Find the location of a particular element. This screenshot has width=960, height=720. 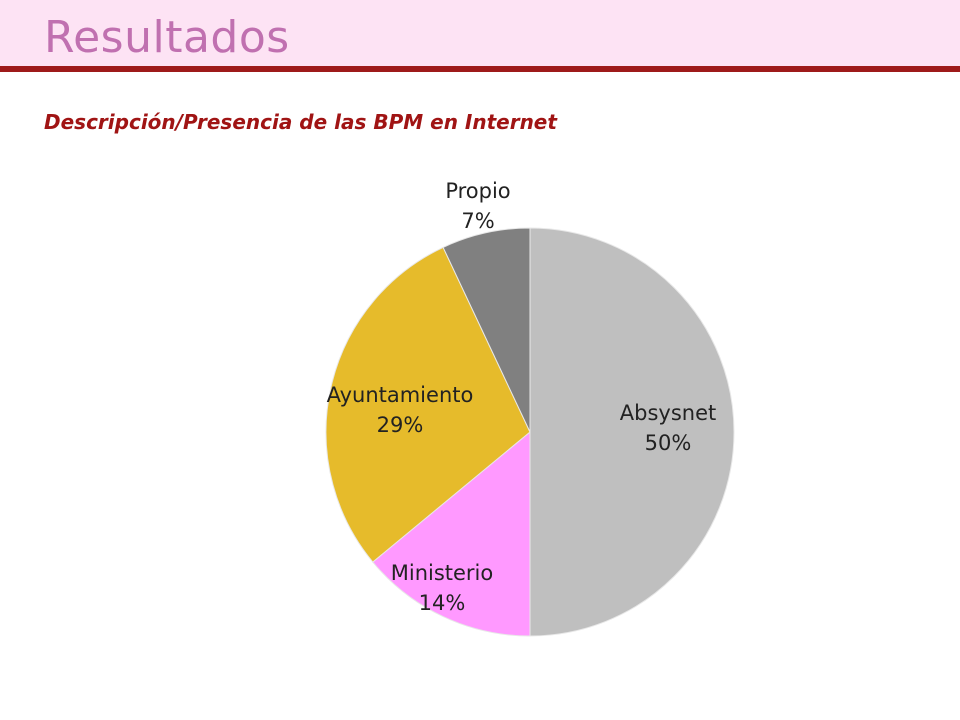

page-title: Resultados is located at coordinates (167, 37).